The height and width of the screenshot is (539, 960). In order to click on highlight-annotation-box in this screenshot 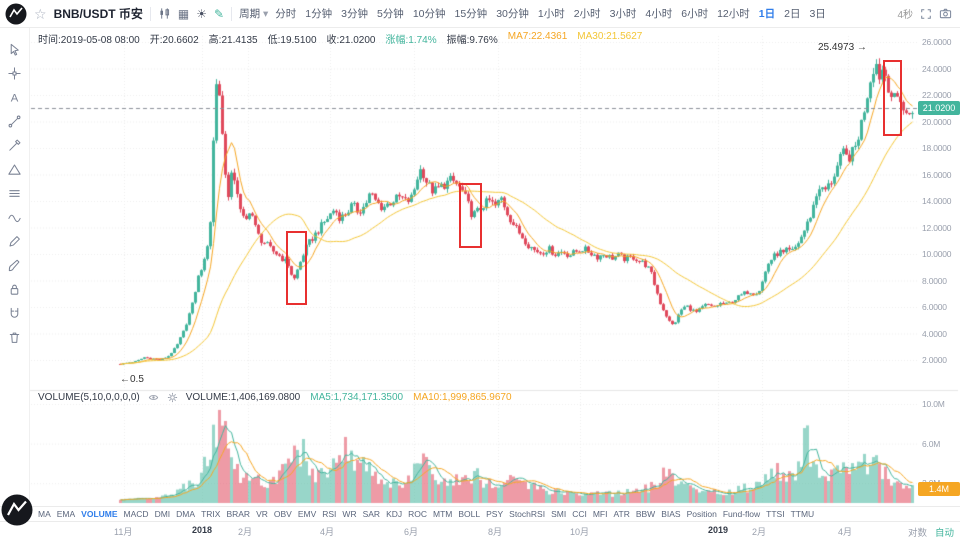, I will do `click(470, 215)`.